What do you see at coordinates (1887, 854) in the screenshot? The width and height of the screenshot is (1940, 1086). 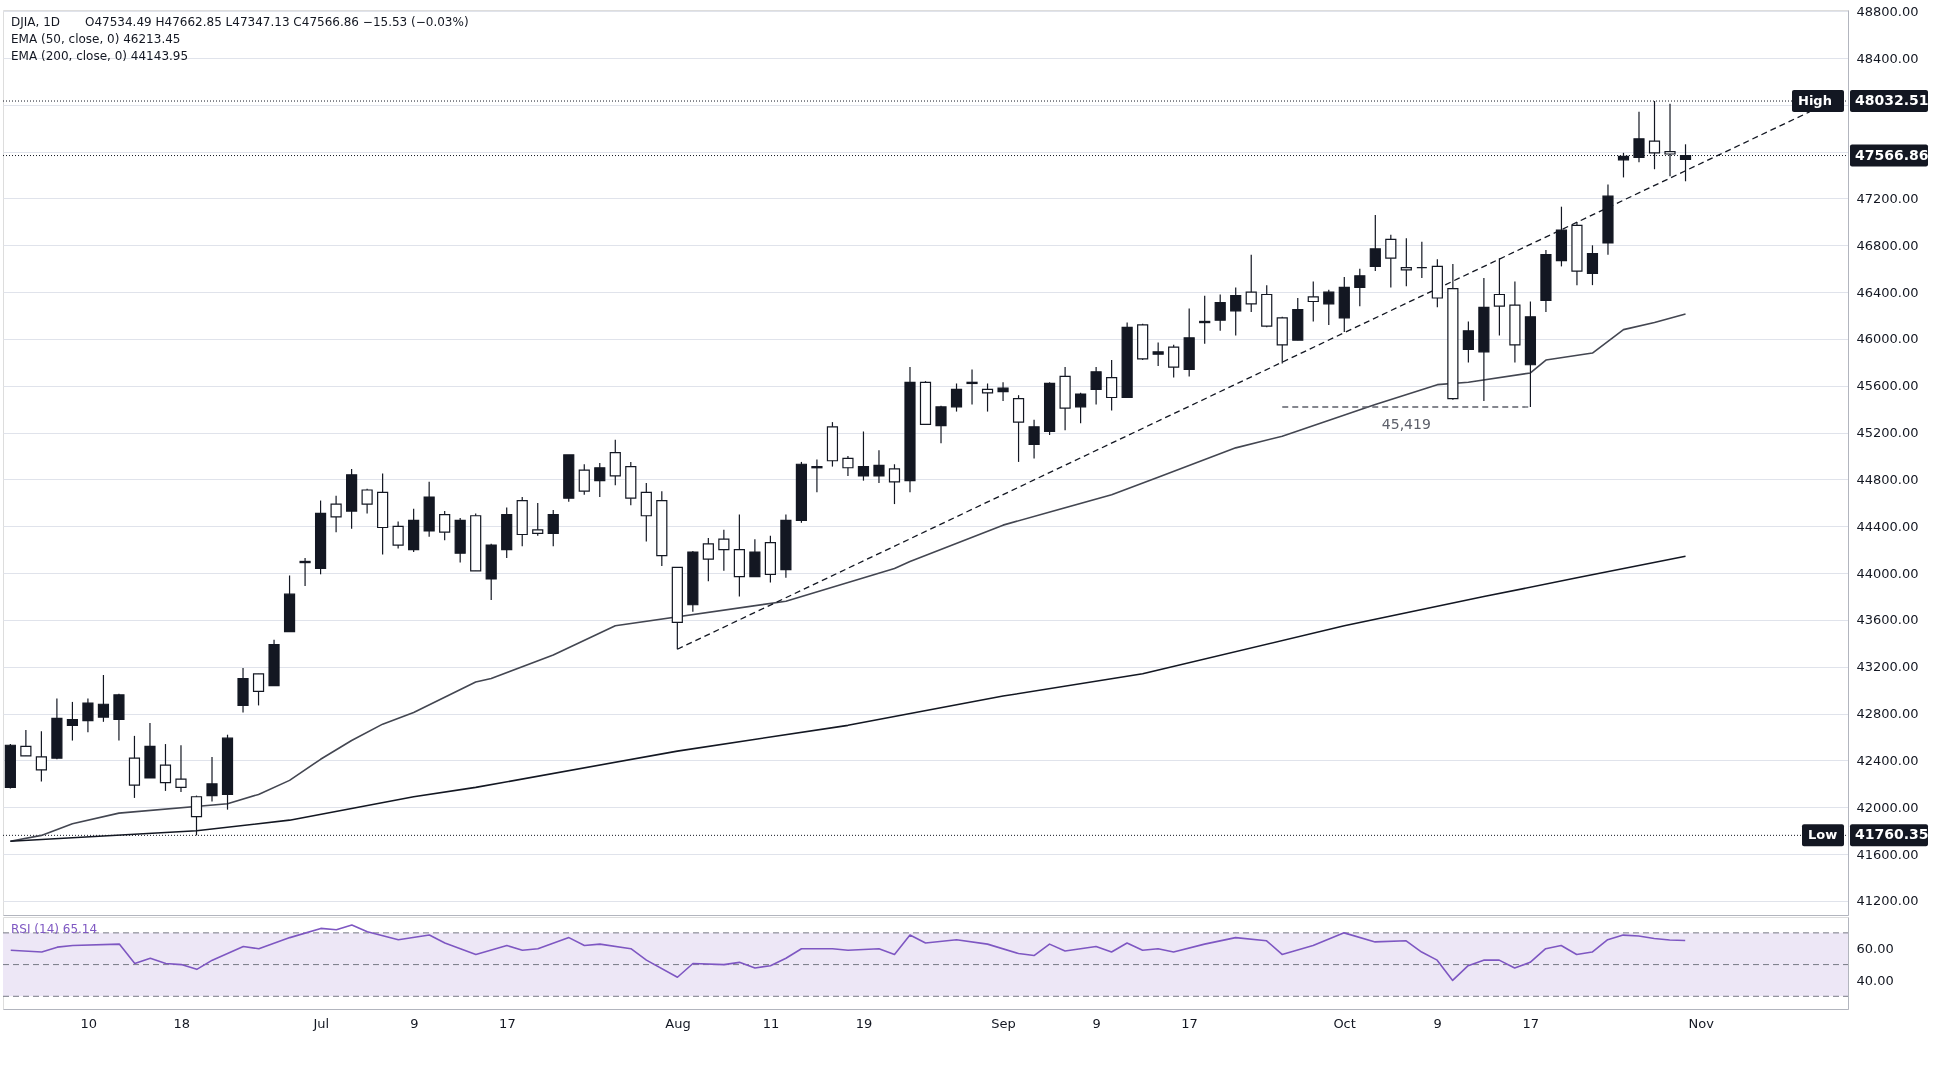 I see `y-tick-label: 41600.00` at bounding box center [1887, 854].